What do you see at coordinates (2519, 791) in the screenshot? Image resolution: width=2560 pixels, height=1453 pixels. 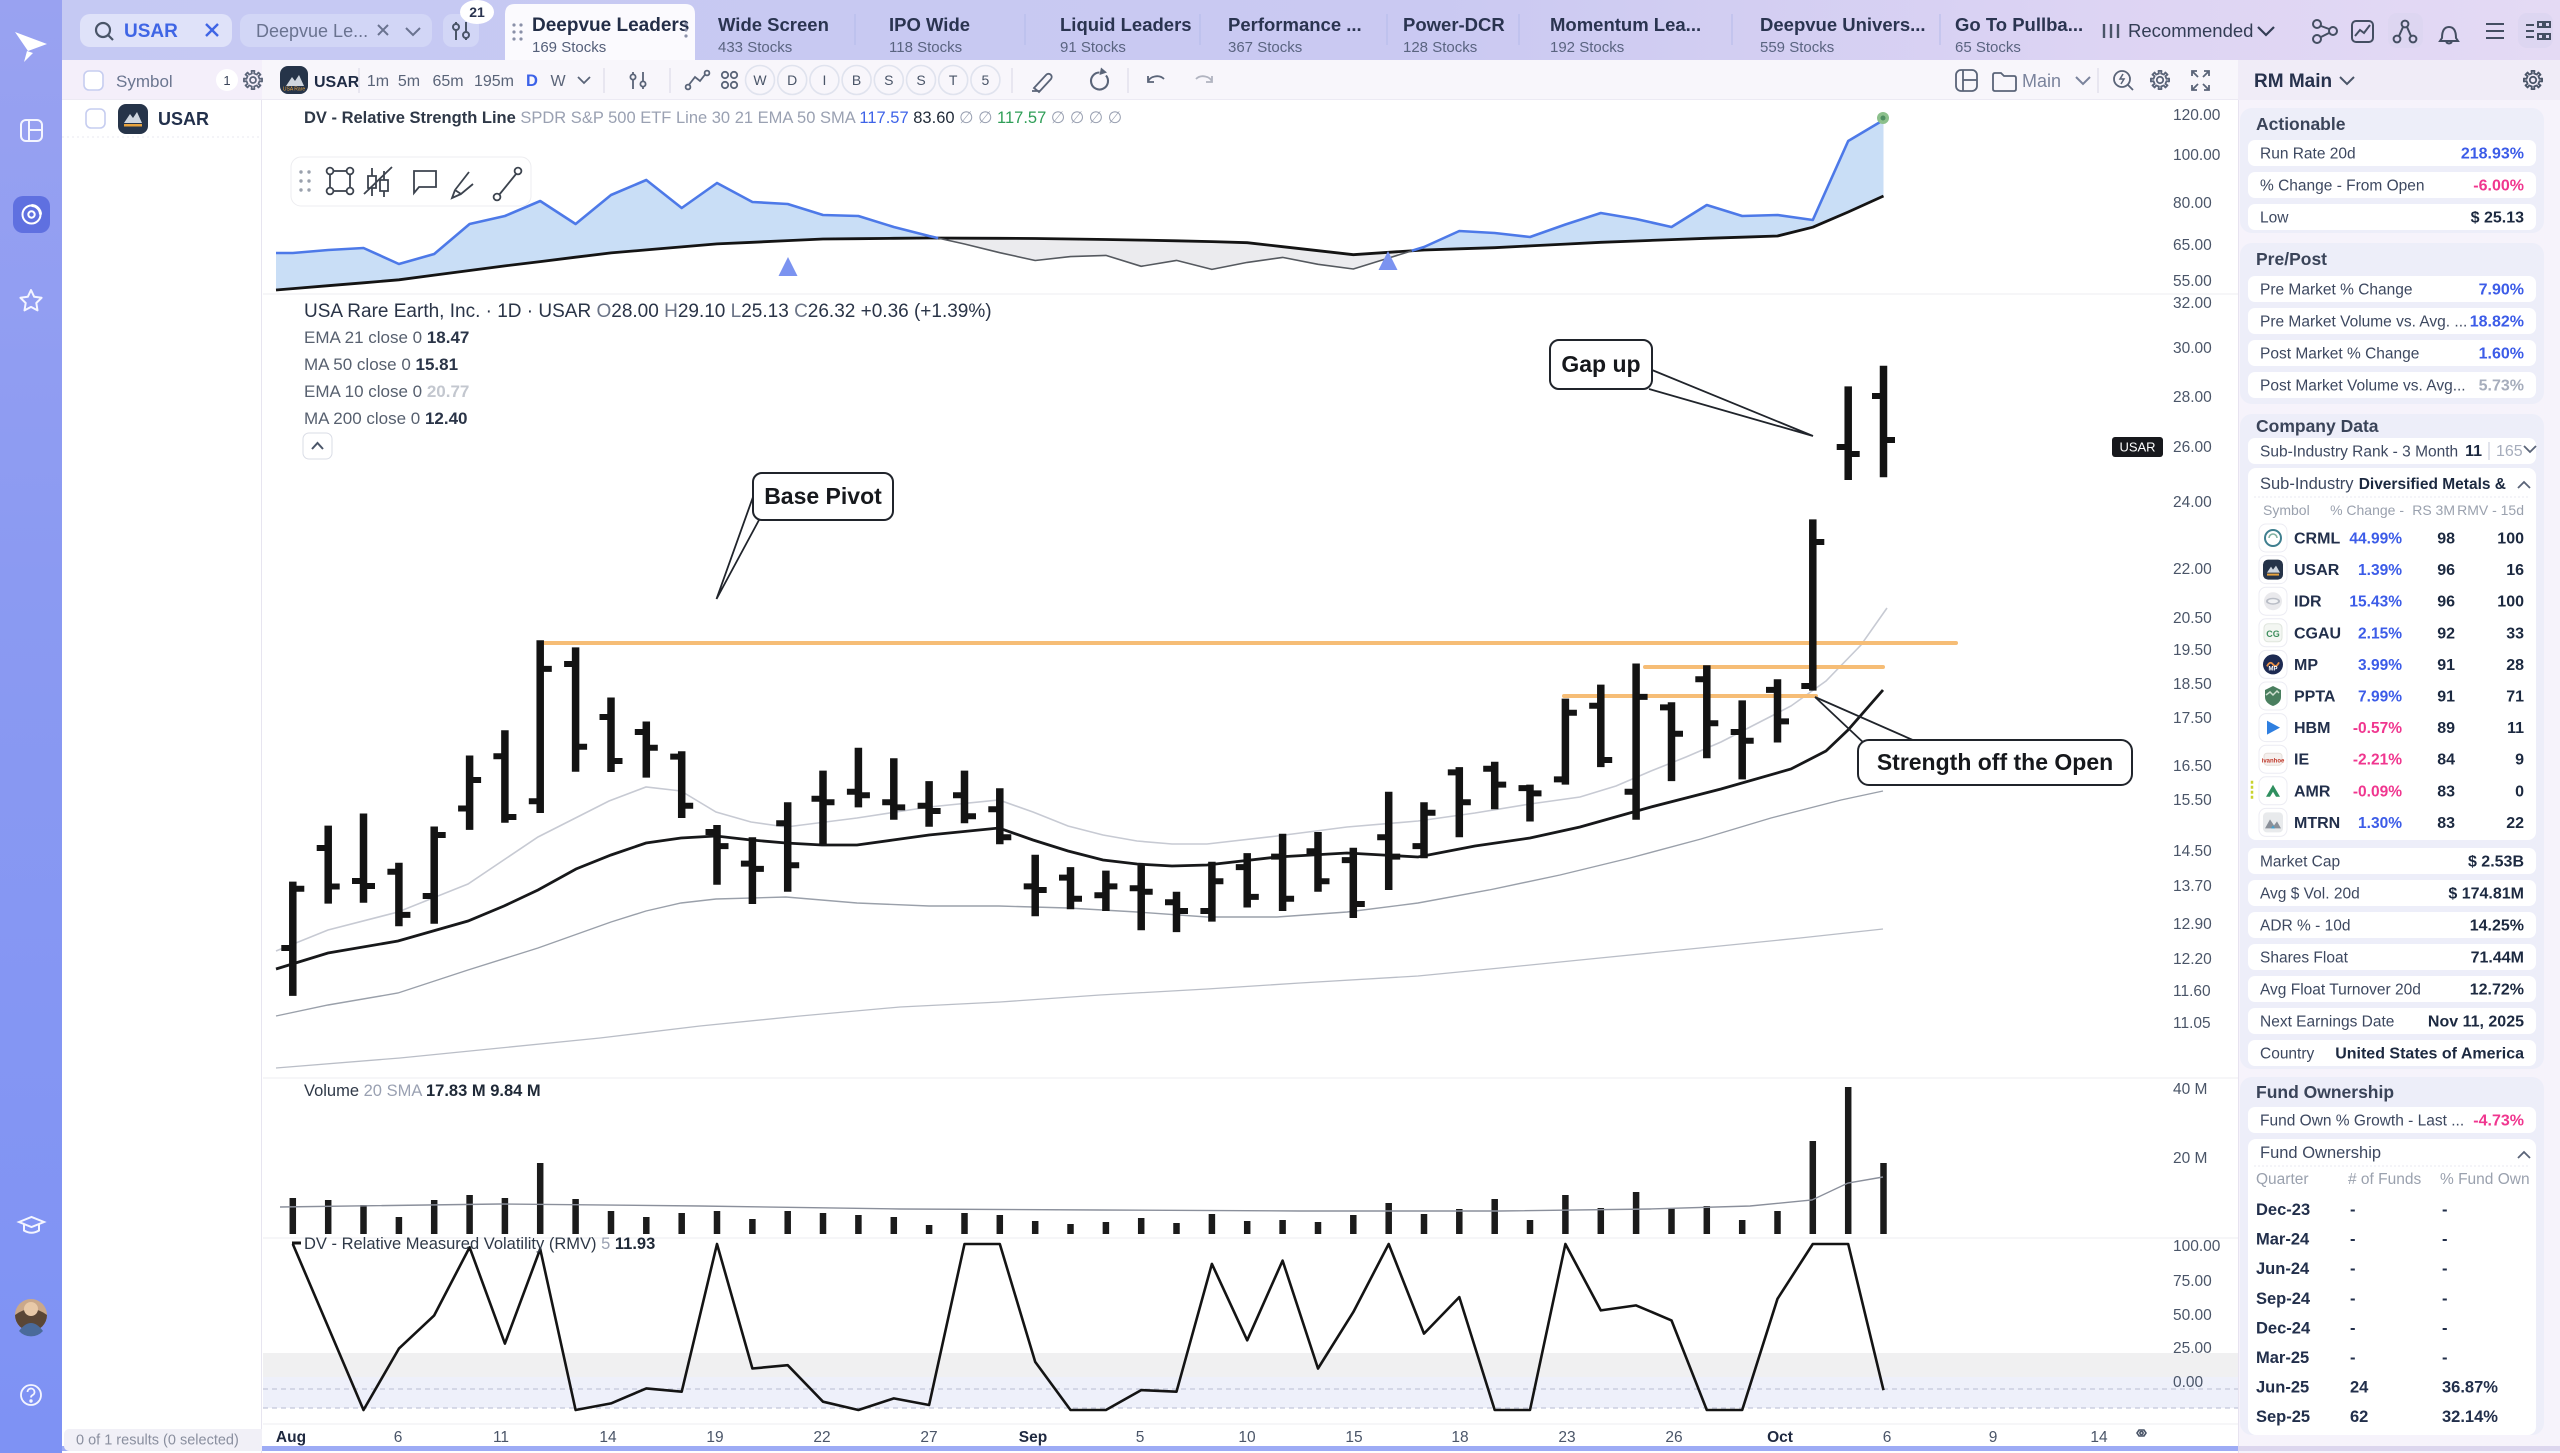 I see `svg-text: 0` at bounding box center [2519, 791].